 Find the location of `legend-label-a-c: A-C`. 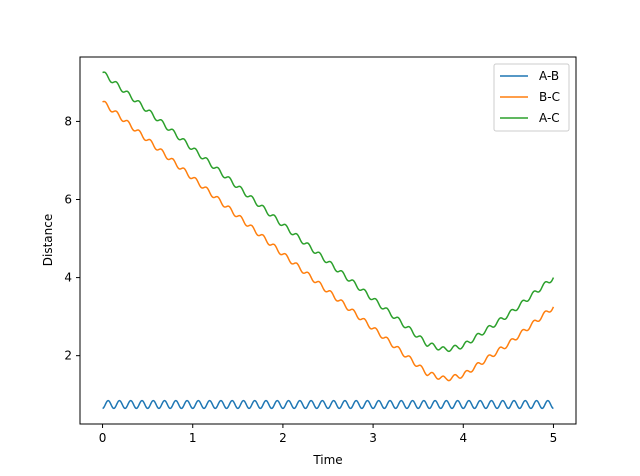

legend-label-a-c: A-C is located at coordinates (549, 118).